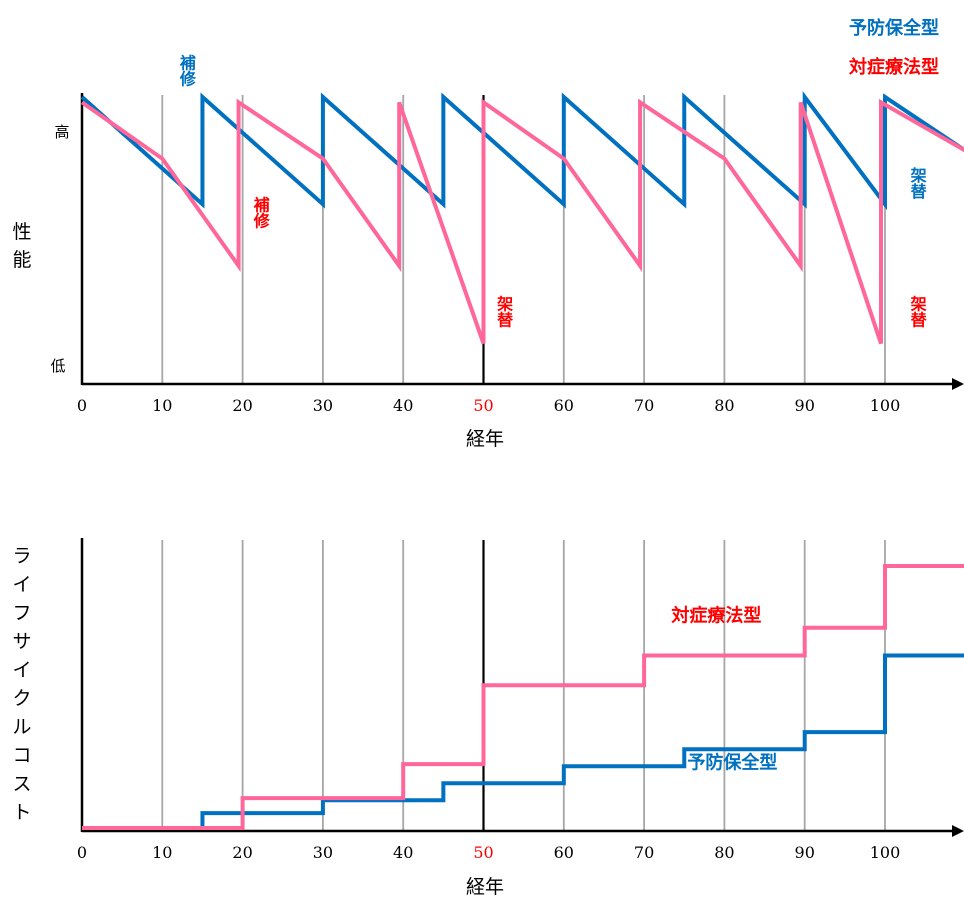  What do you see at coordinates (893, 47) in the screenshot?
I see `legend: 予防保全型 対症療法型` at bounding box center [893, 47].